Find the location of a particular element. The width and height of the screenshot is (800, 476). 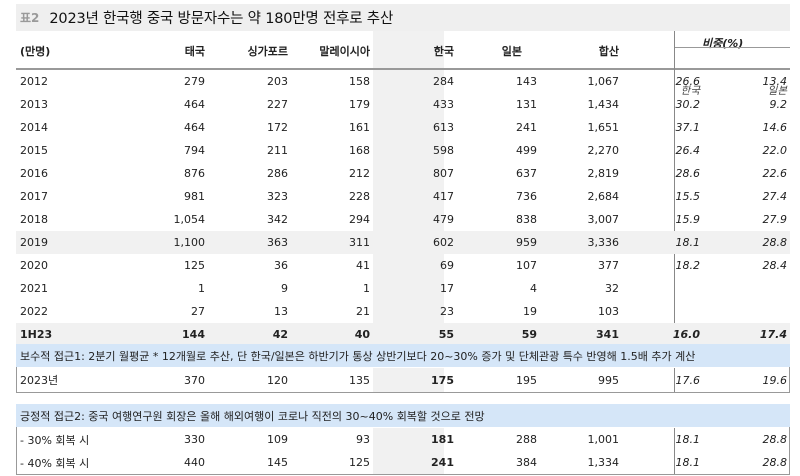

cell-singapore: 342 is located at coordinates (277, 219).